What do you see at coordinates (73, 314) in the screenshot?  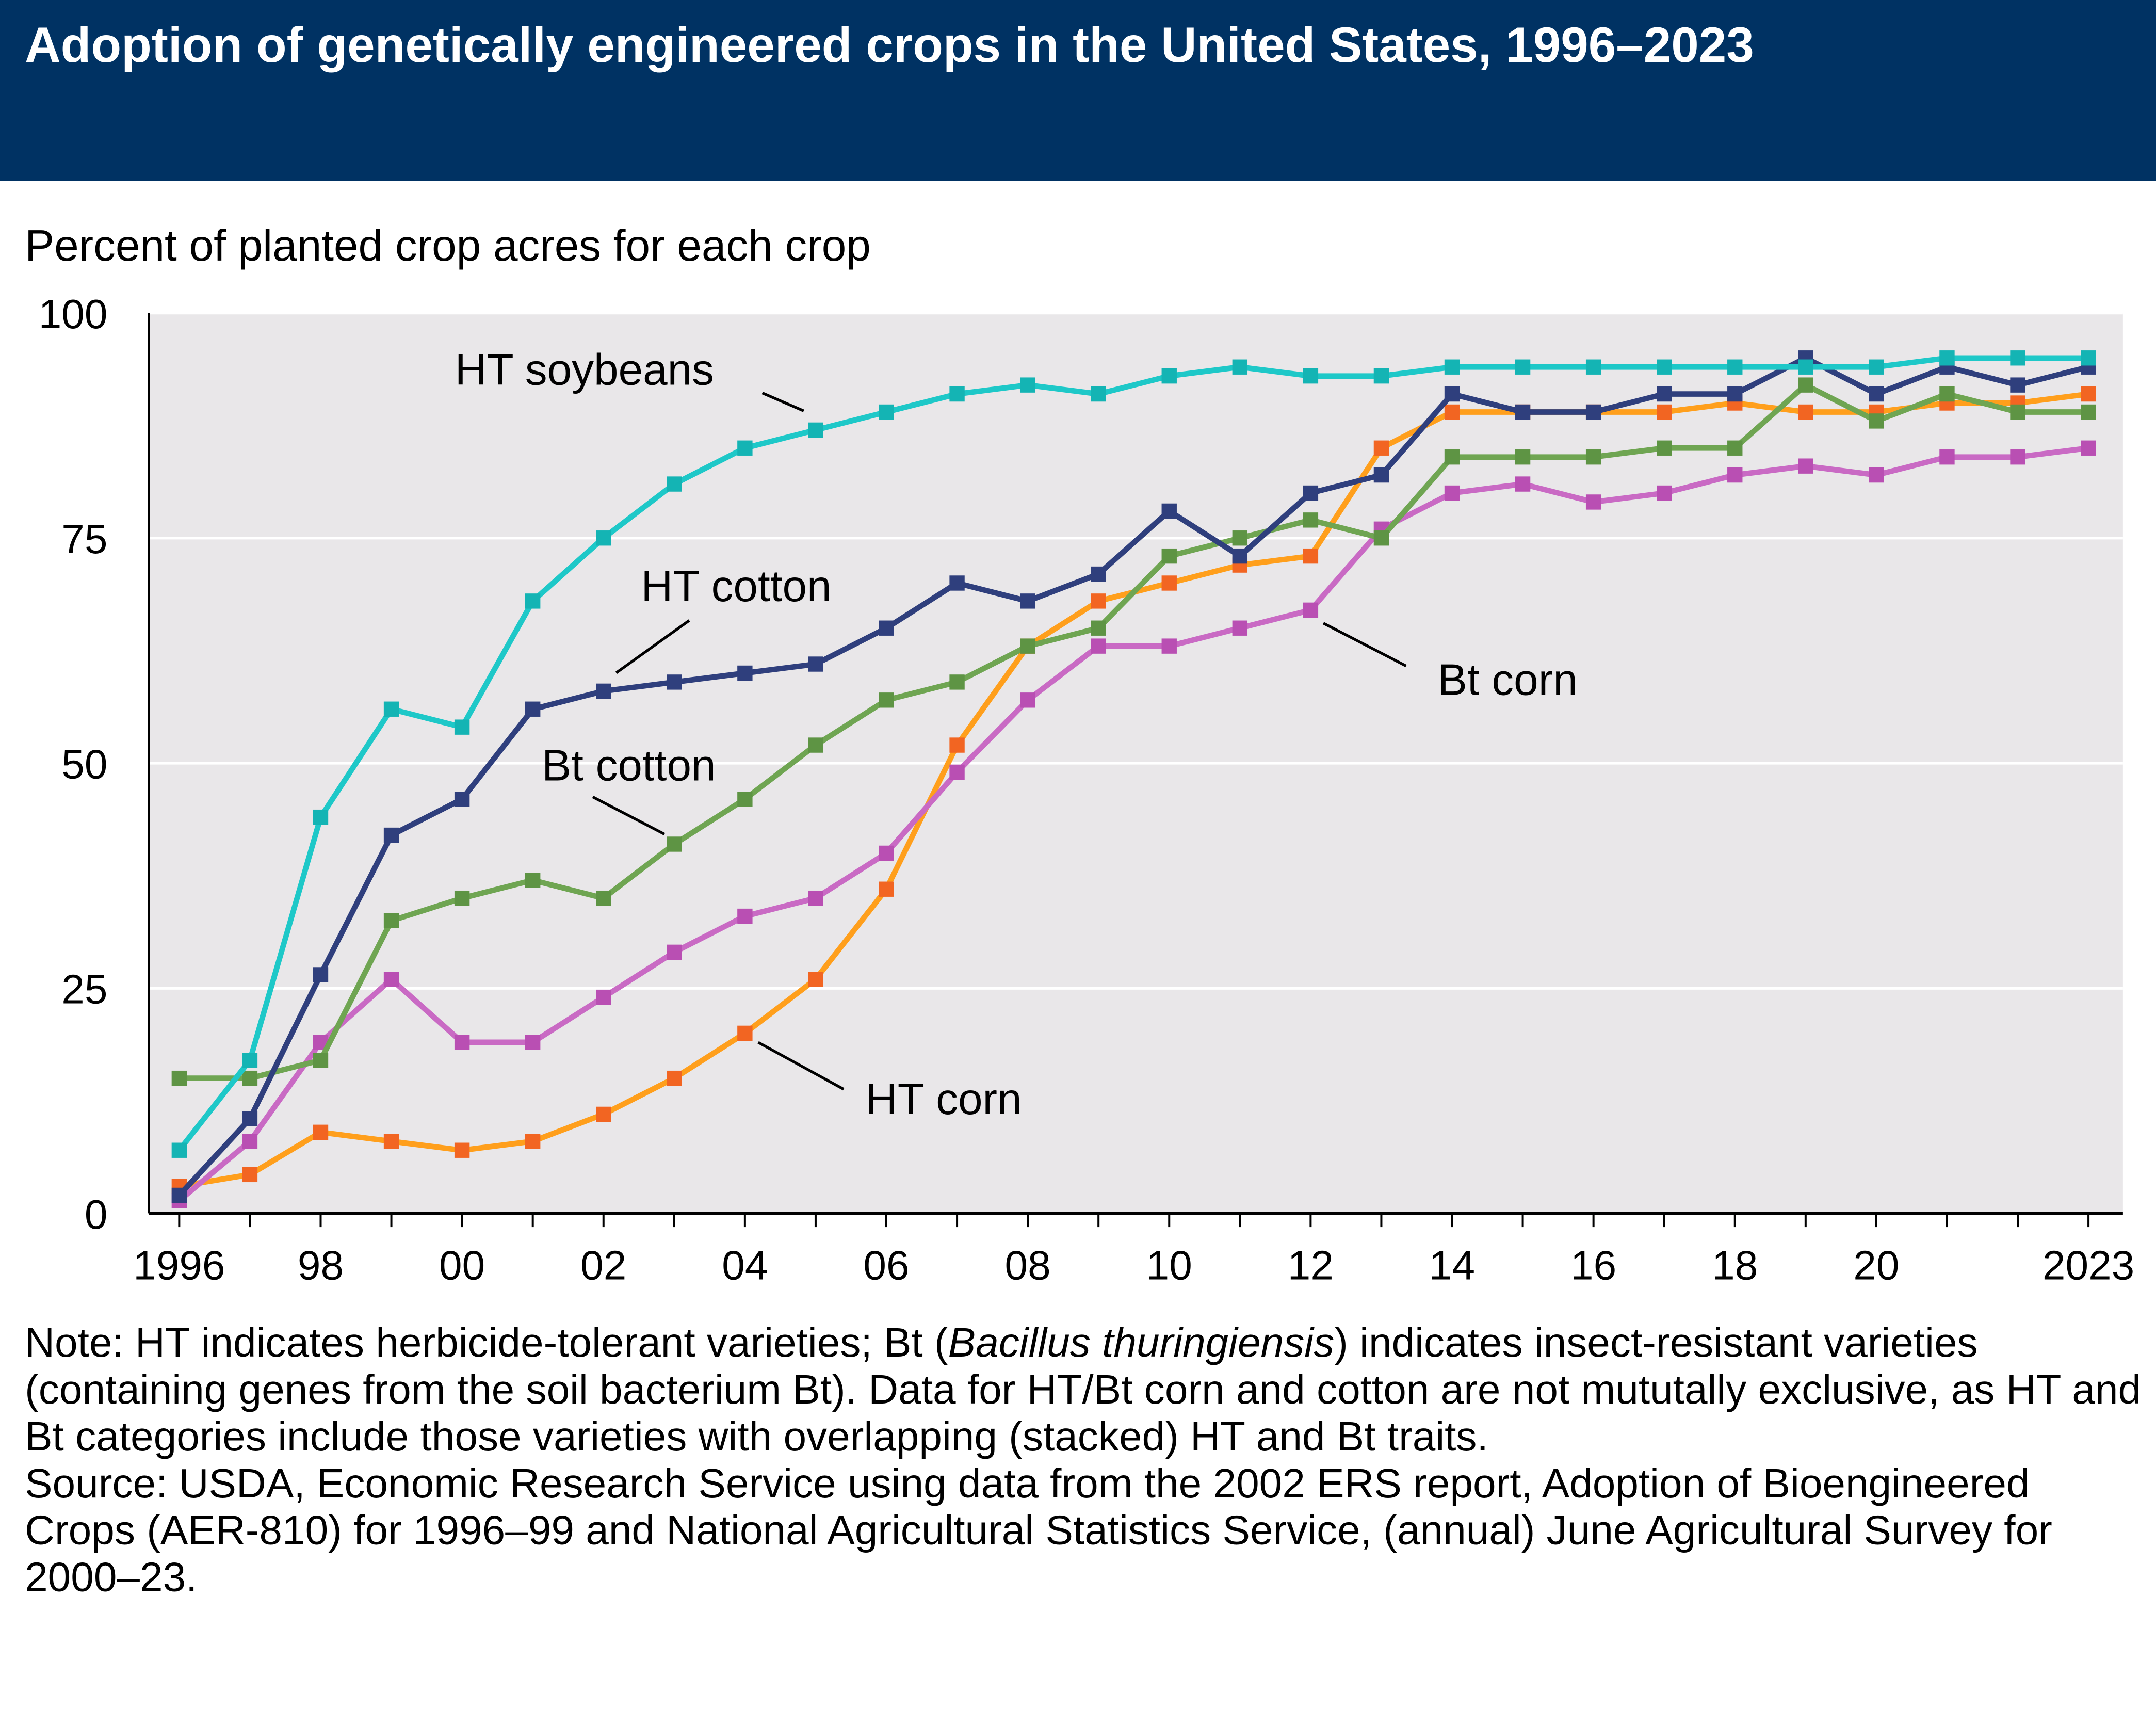 I see `y-tick-label: 100` at bounding box center [73, 314].